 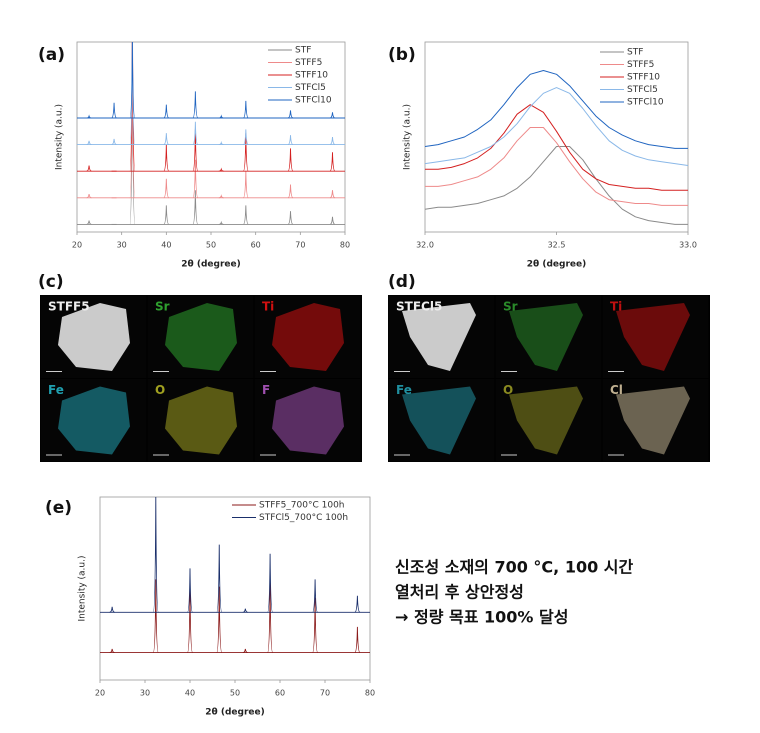 What do you see at coordinates (51, 55) in the screenshot?
I see `panel-label: (a)` at bounding box center [51, 55].